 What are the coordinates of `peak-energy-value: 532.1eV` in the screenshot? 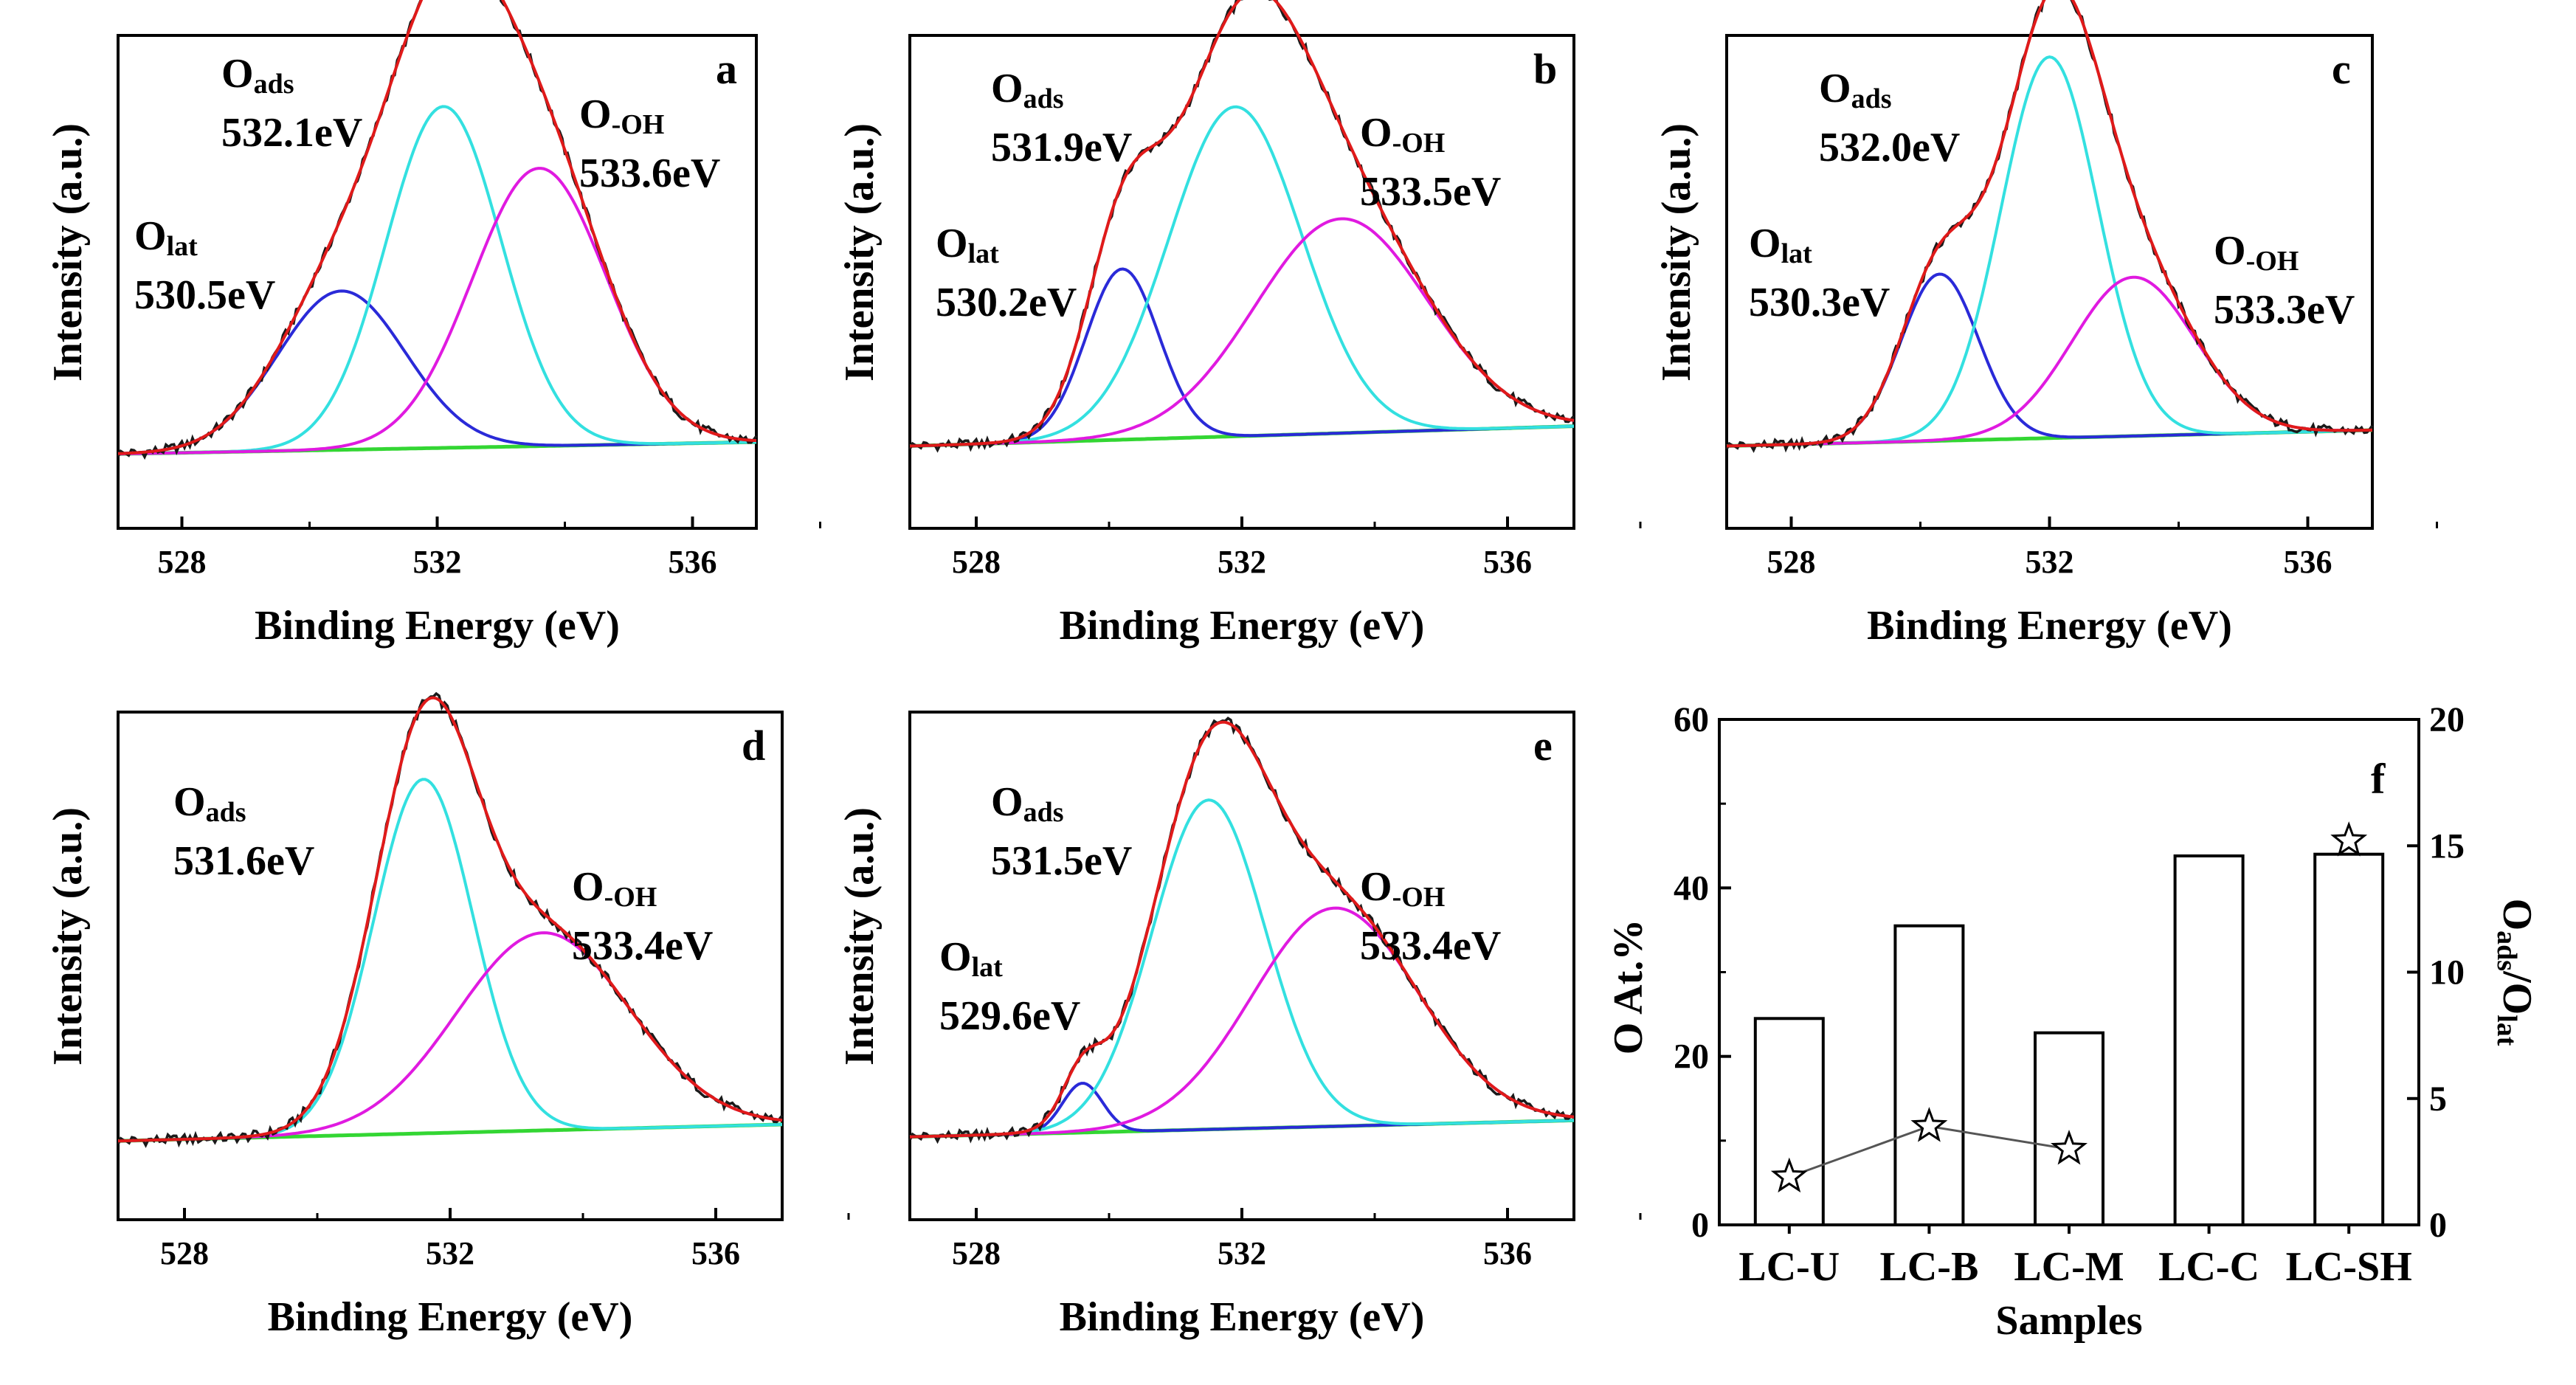 It's located at (292, 133).